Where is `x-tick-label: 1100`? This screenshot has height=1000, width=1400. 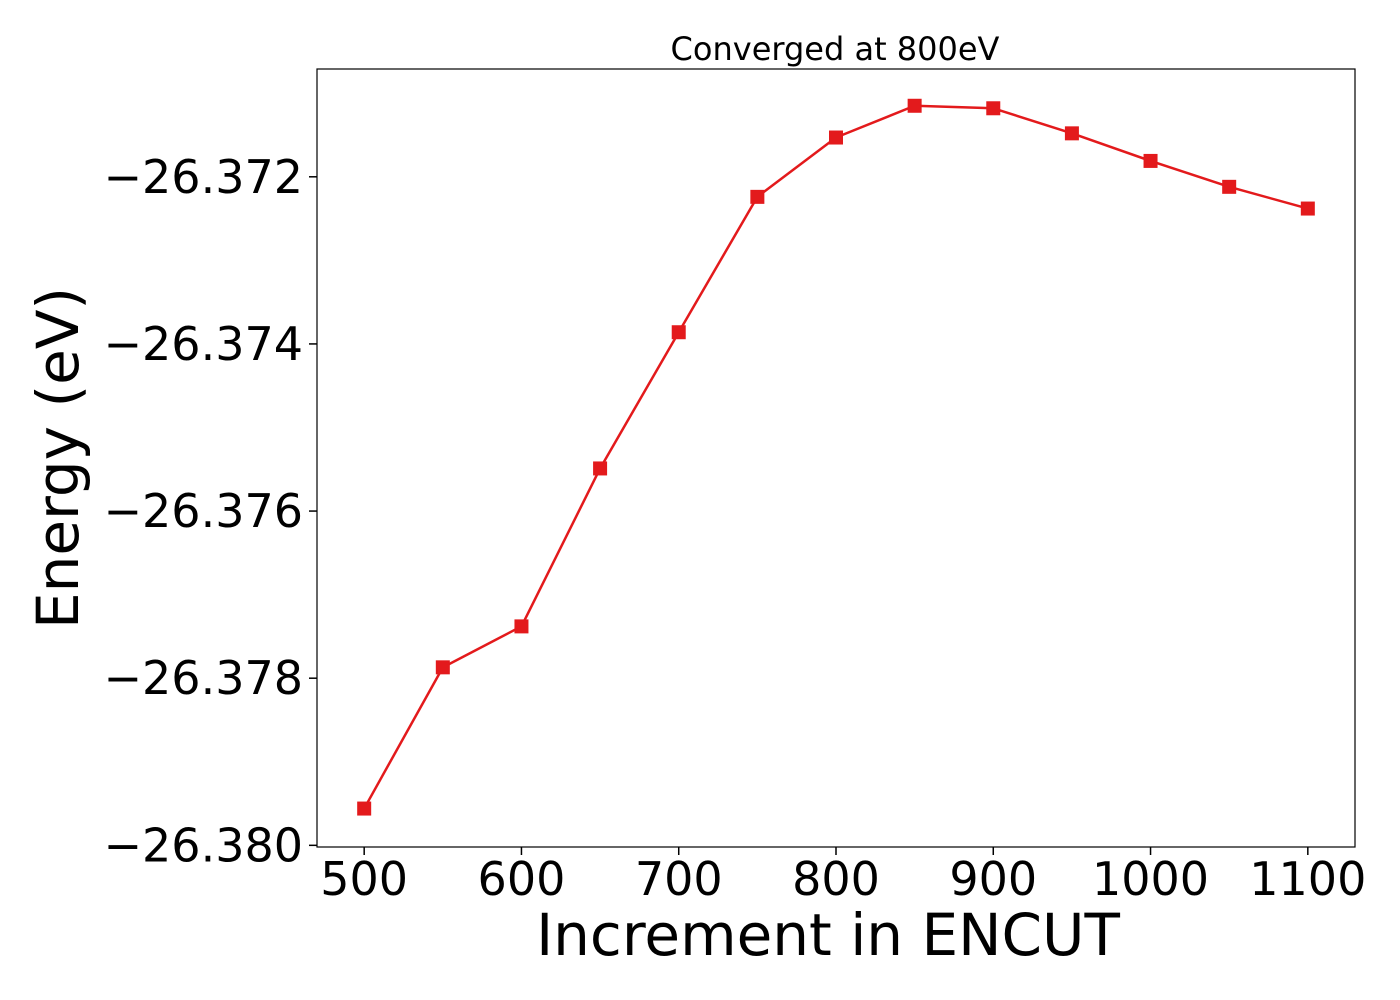
x-tick-label: 1100 is located at coordinates (1307, 879).